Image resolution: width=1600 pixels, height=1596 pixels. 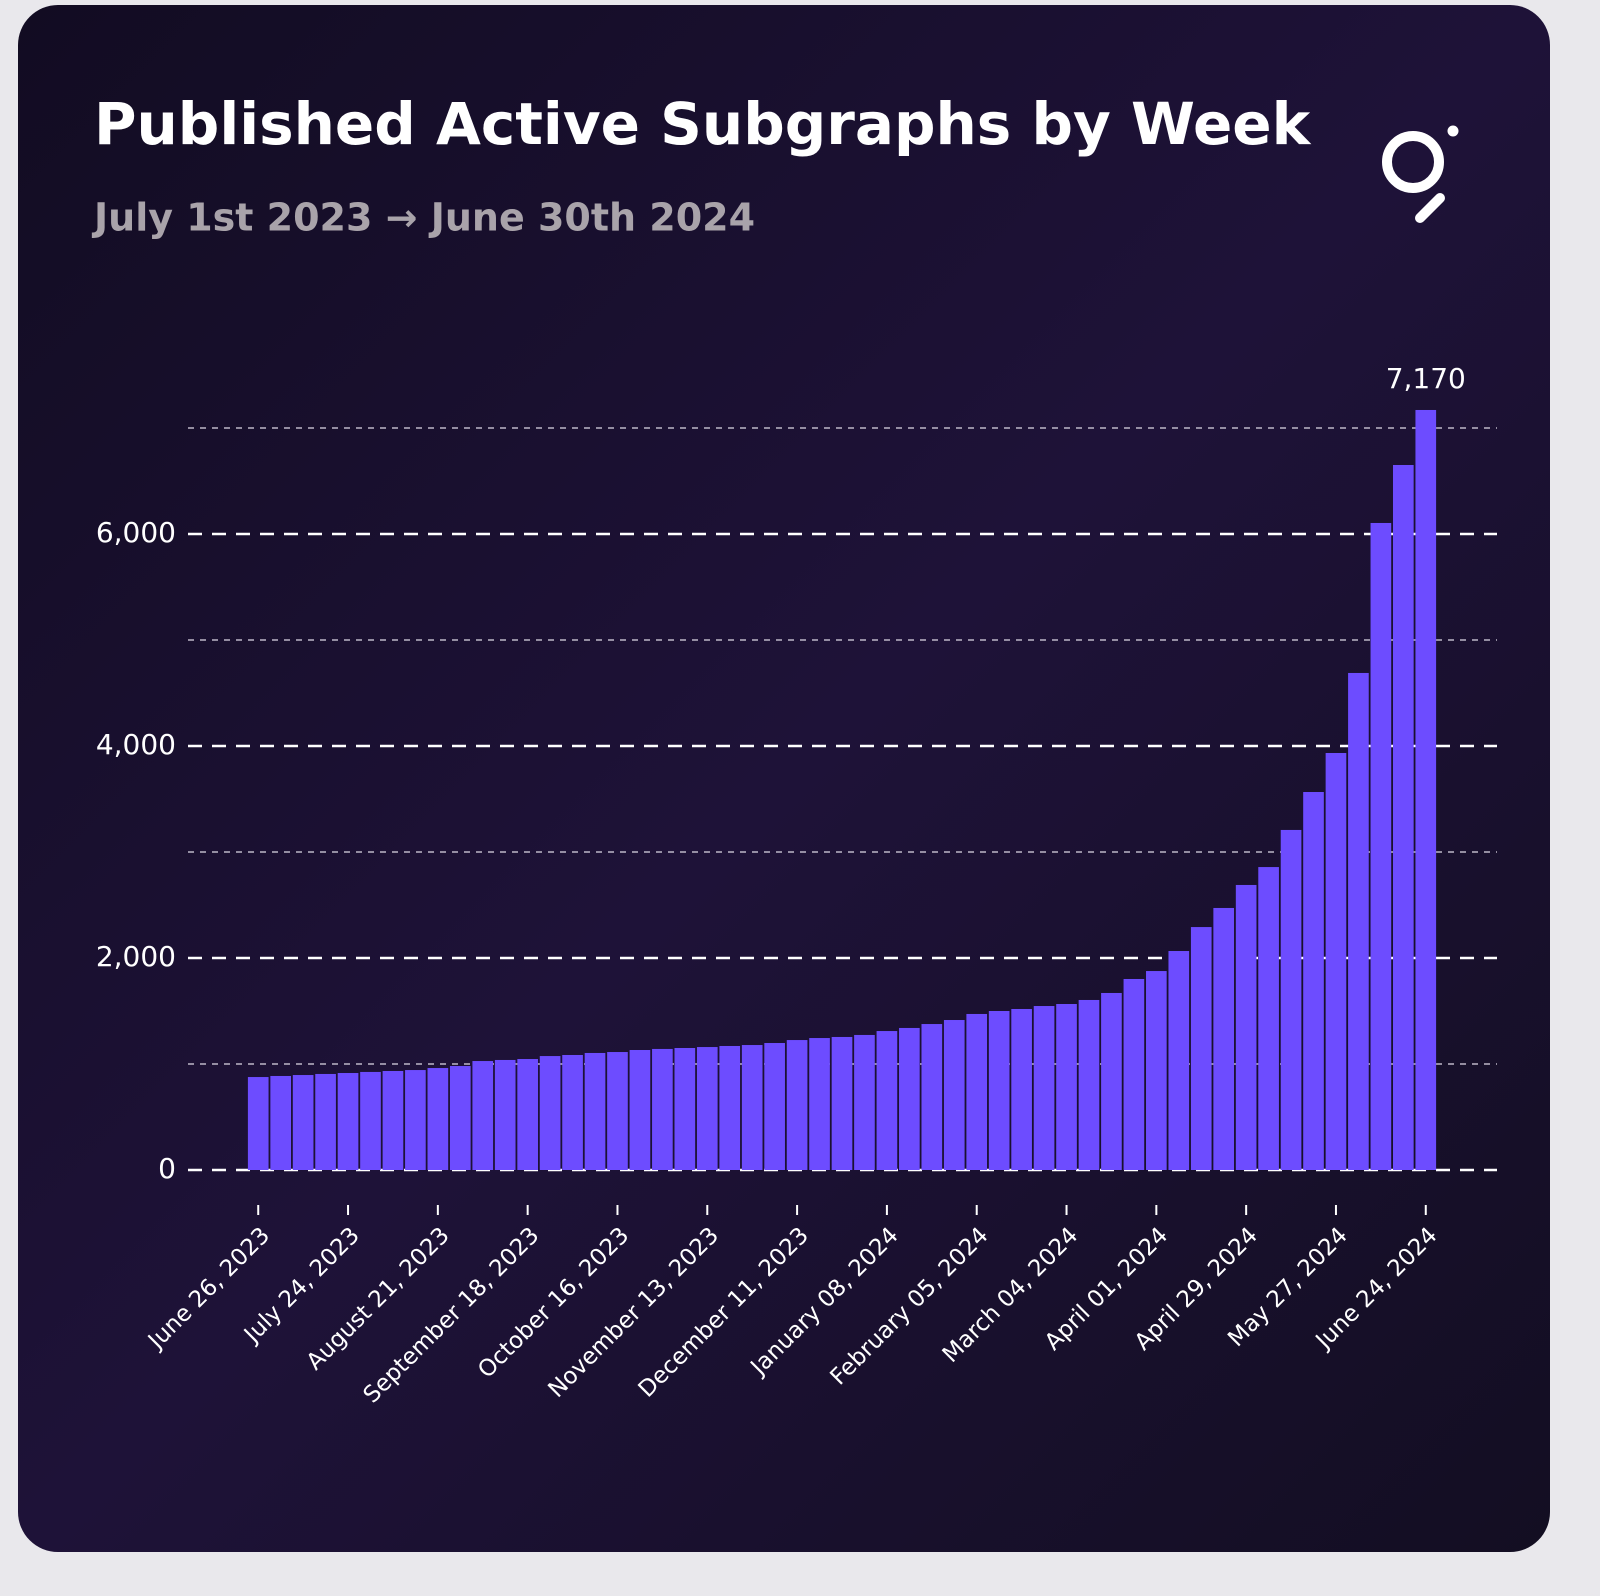 I want to click on y-tick-label: 2,000, so click(x=136, y=956).